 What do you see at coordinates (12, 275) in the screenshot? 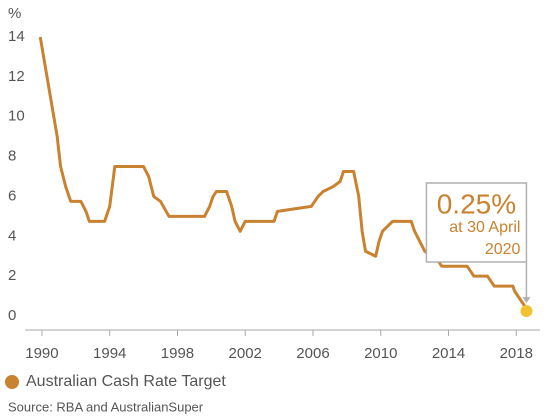
I see `y-tick-label: 2` at bounding box center [12, 275].